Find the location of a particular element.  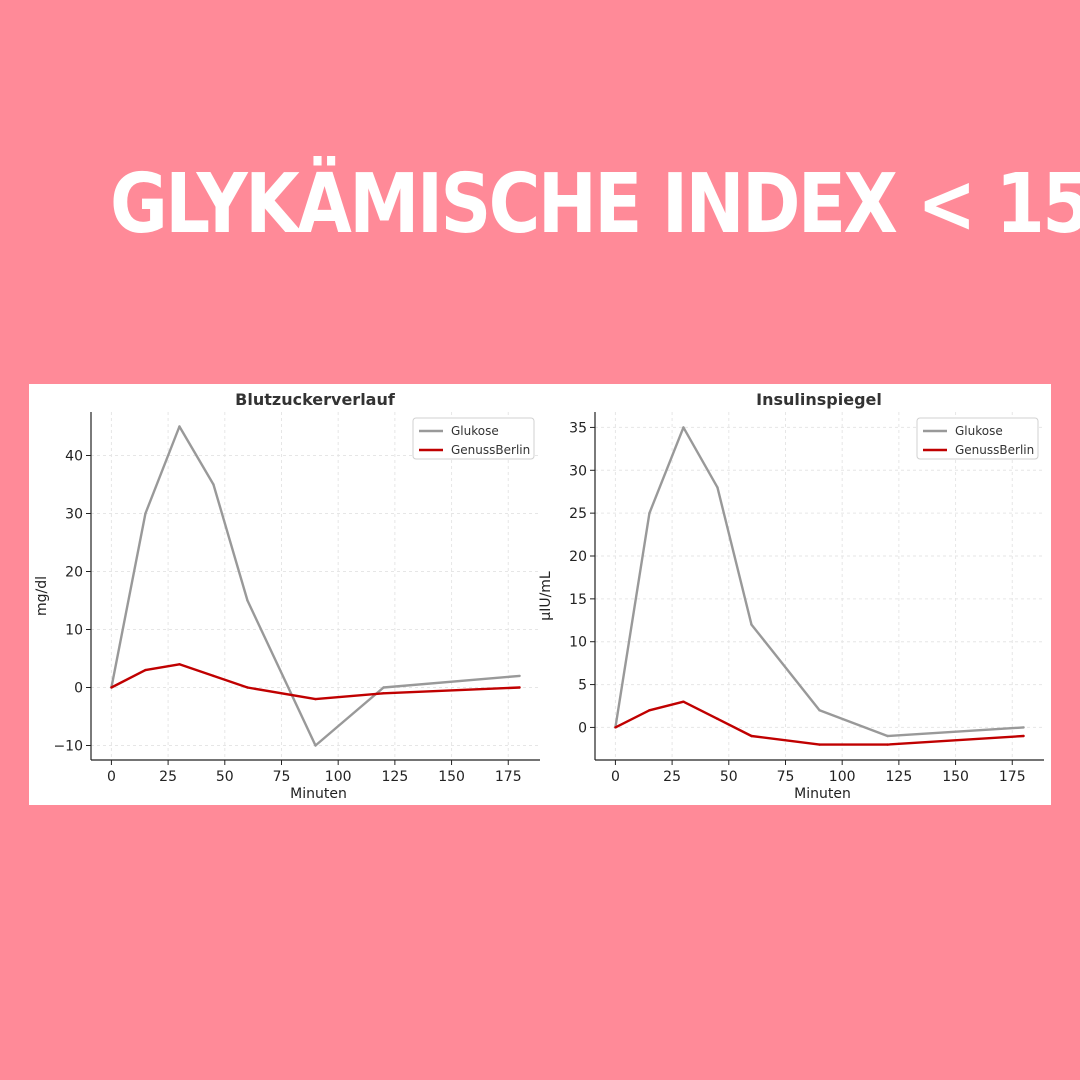

blutzucker-series-glukose-line is located at coordinates (315, 586).